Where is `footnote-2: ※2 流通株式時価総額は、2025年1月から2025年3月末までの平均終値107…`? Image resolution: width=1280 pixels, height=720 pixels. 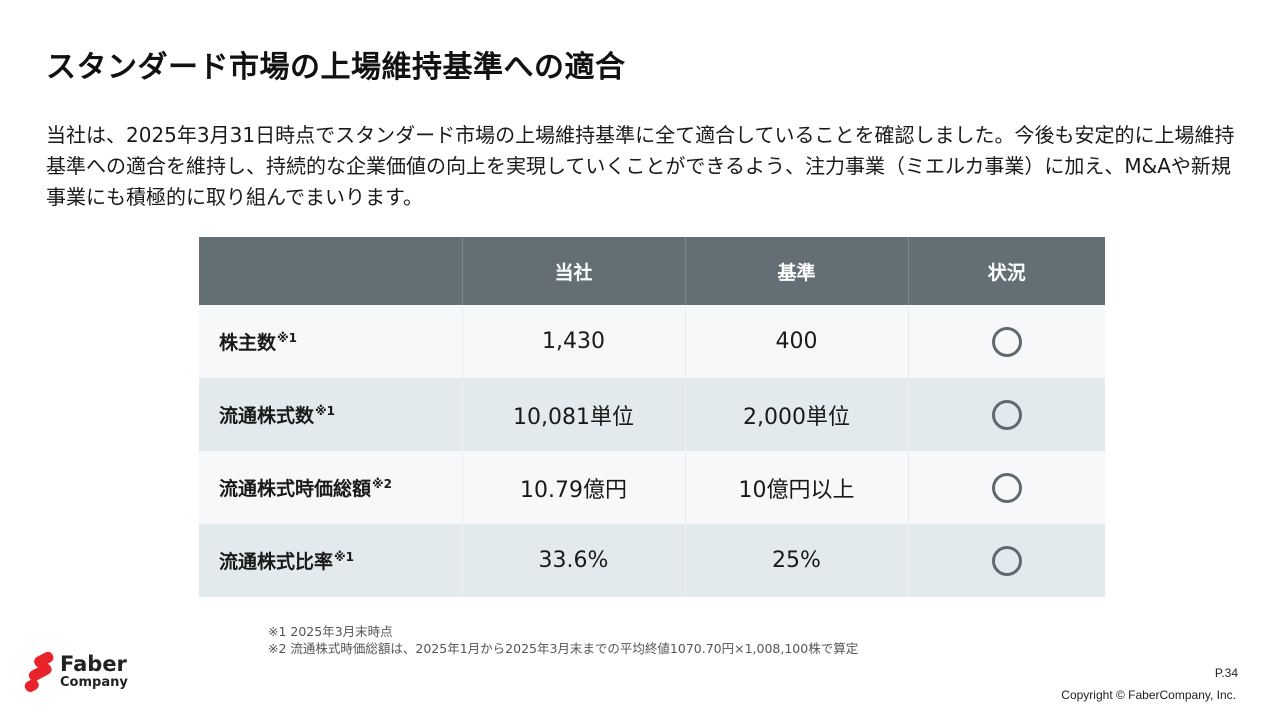
footnote-2: ※2 流通株式時価総額は、2025年1月から2025年3月末までの平均終値107… is located at coordinates (563, 648).